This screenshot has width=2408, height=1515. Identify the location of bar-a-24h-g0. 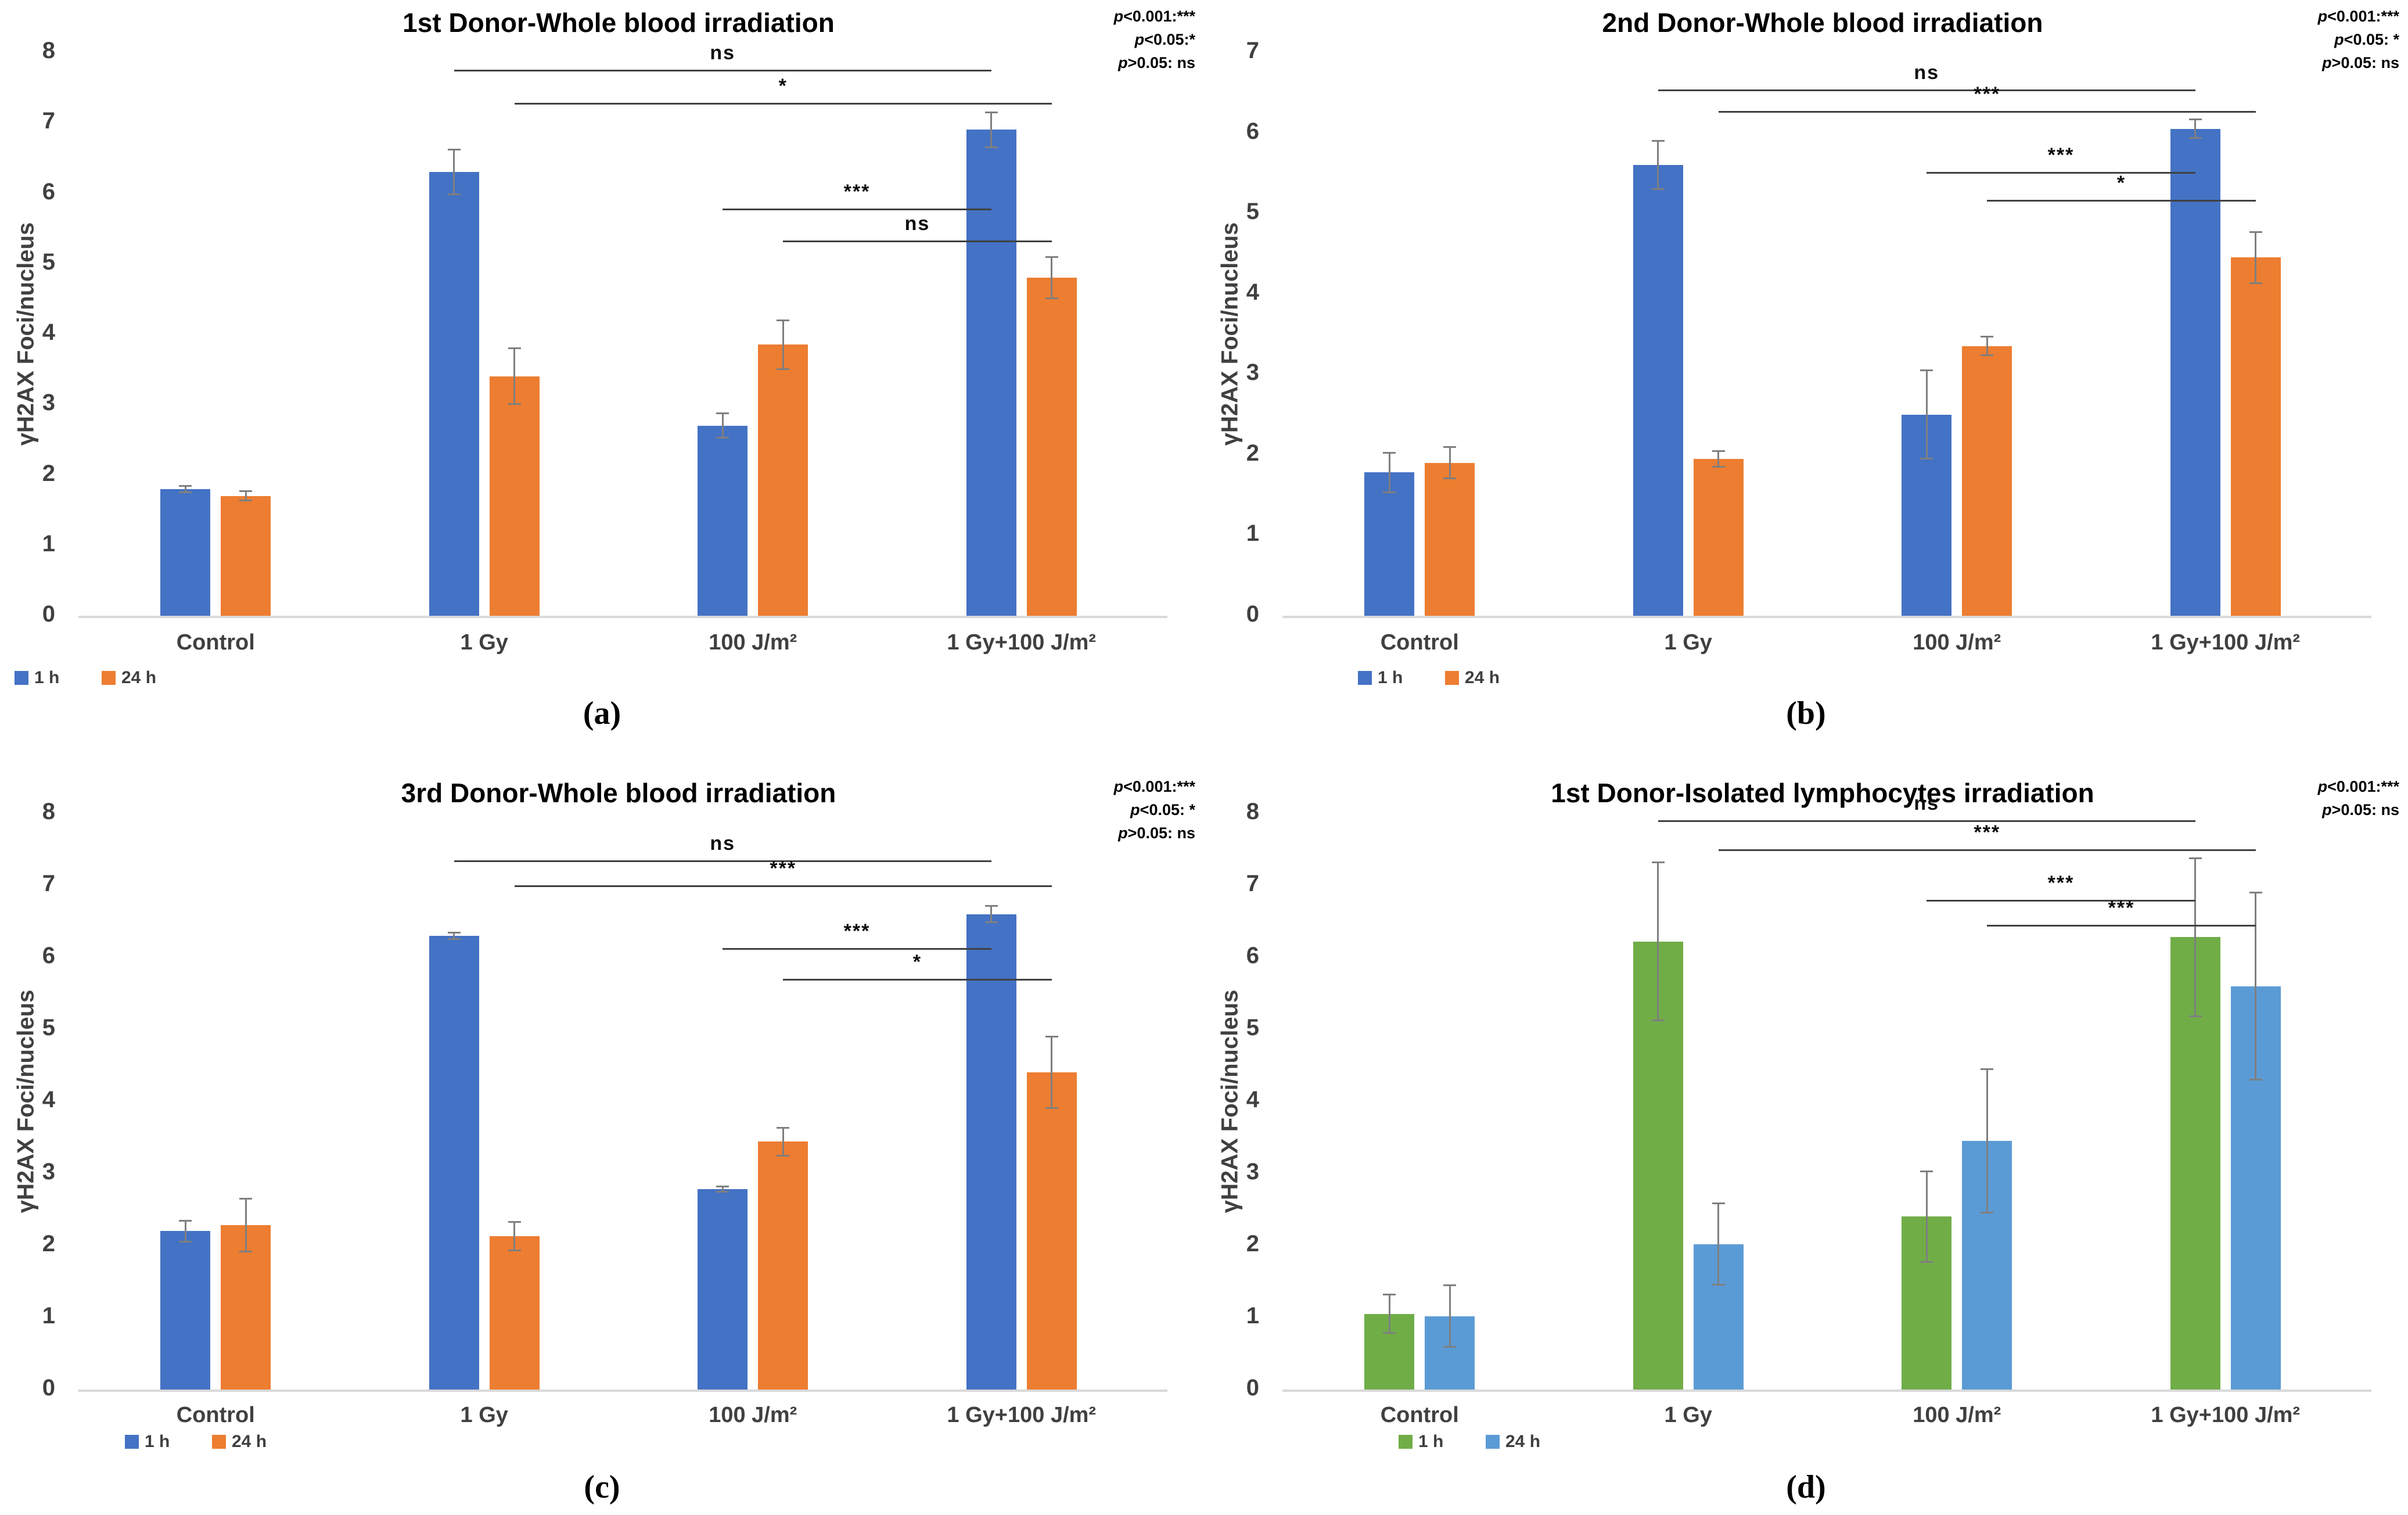
(246, 556).